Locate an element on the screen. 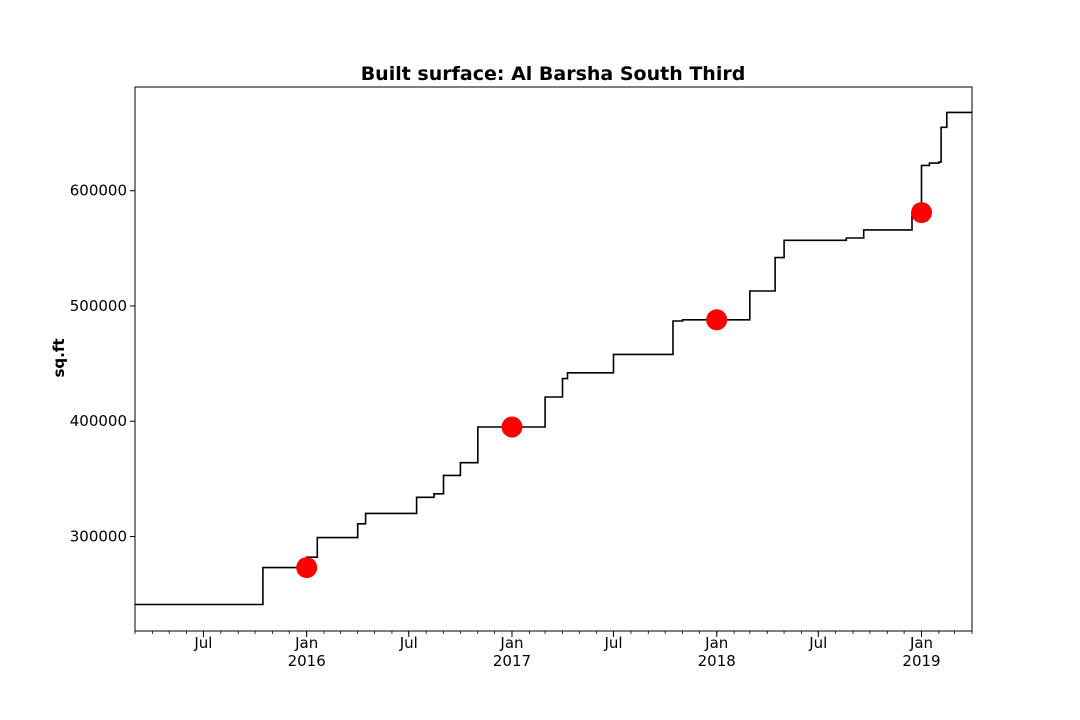 This screenshot has width=1080, height=720. y-tick-label: 400000 is located at coordinates (98, 421).